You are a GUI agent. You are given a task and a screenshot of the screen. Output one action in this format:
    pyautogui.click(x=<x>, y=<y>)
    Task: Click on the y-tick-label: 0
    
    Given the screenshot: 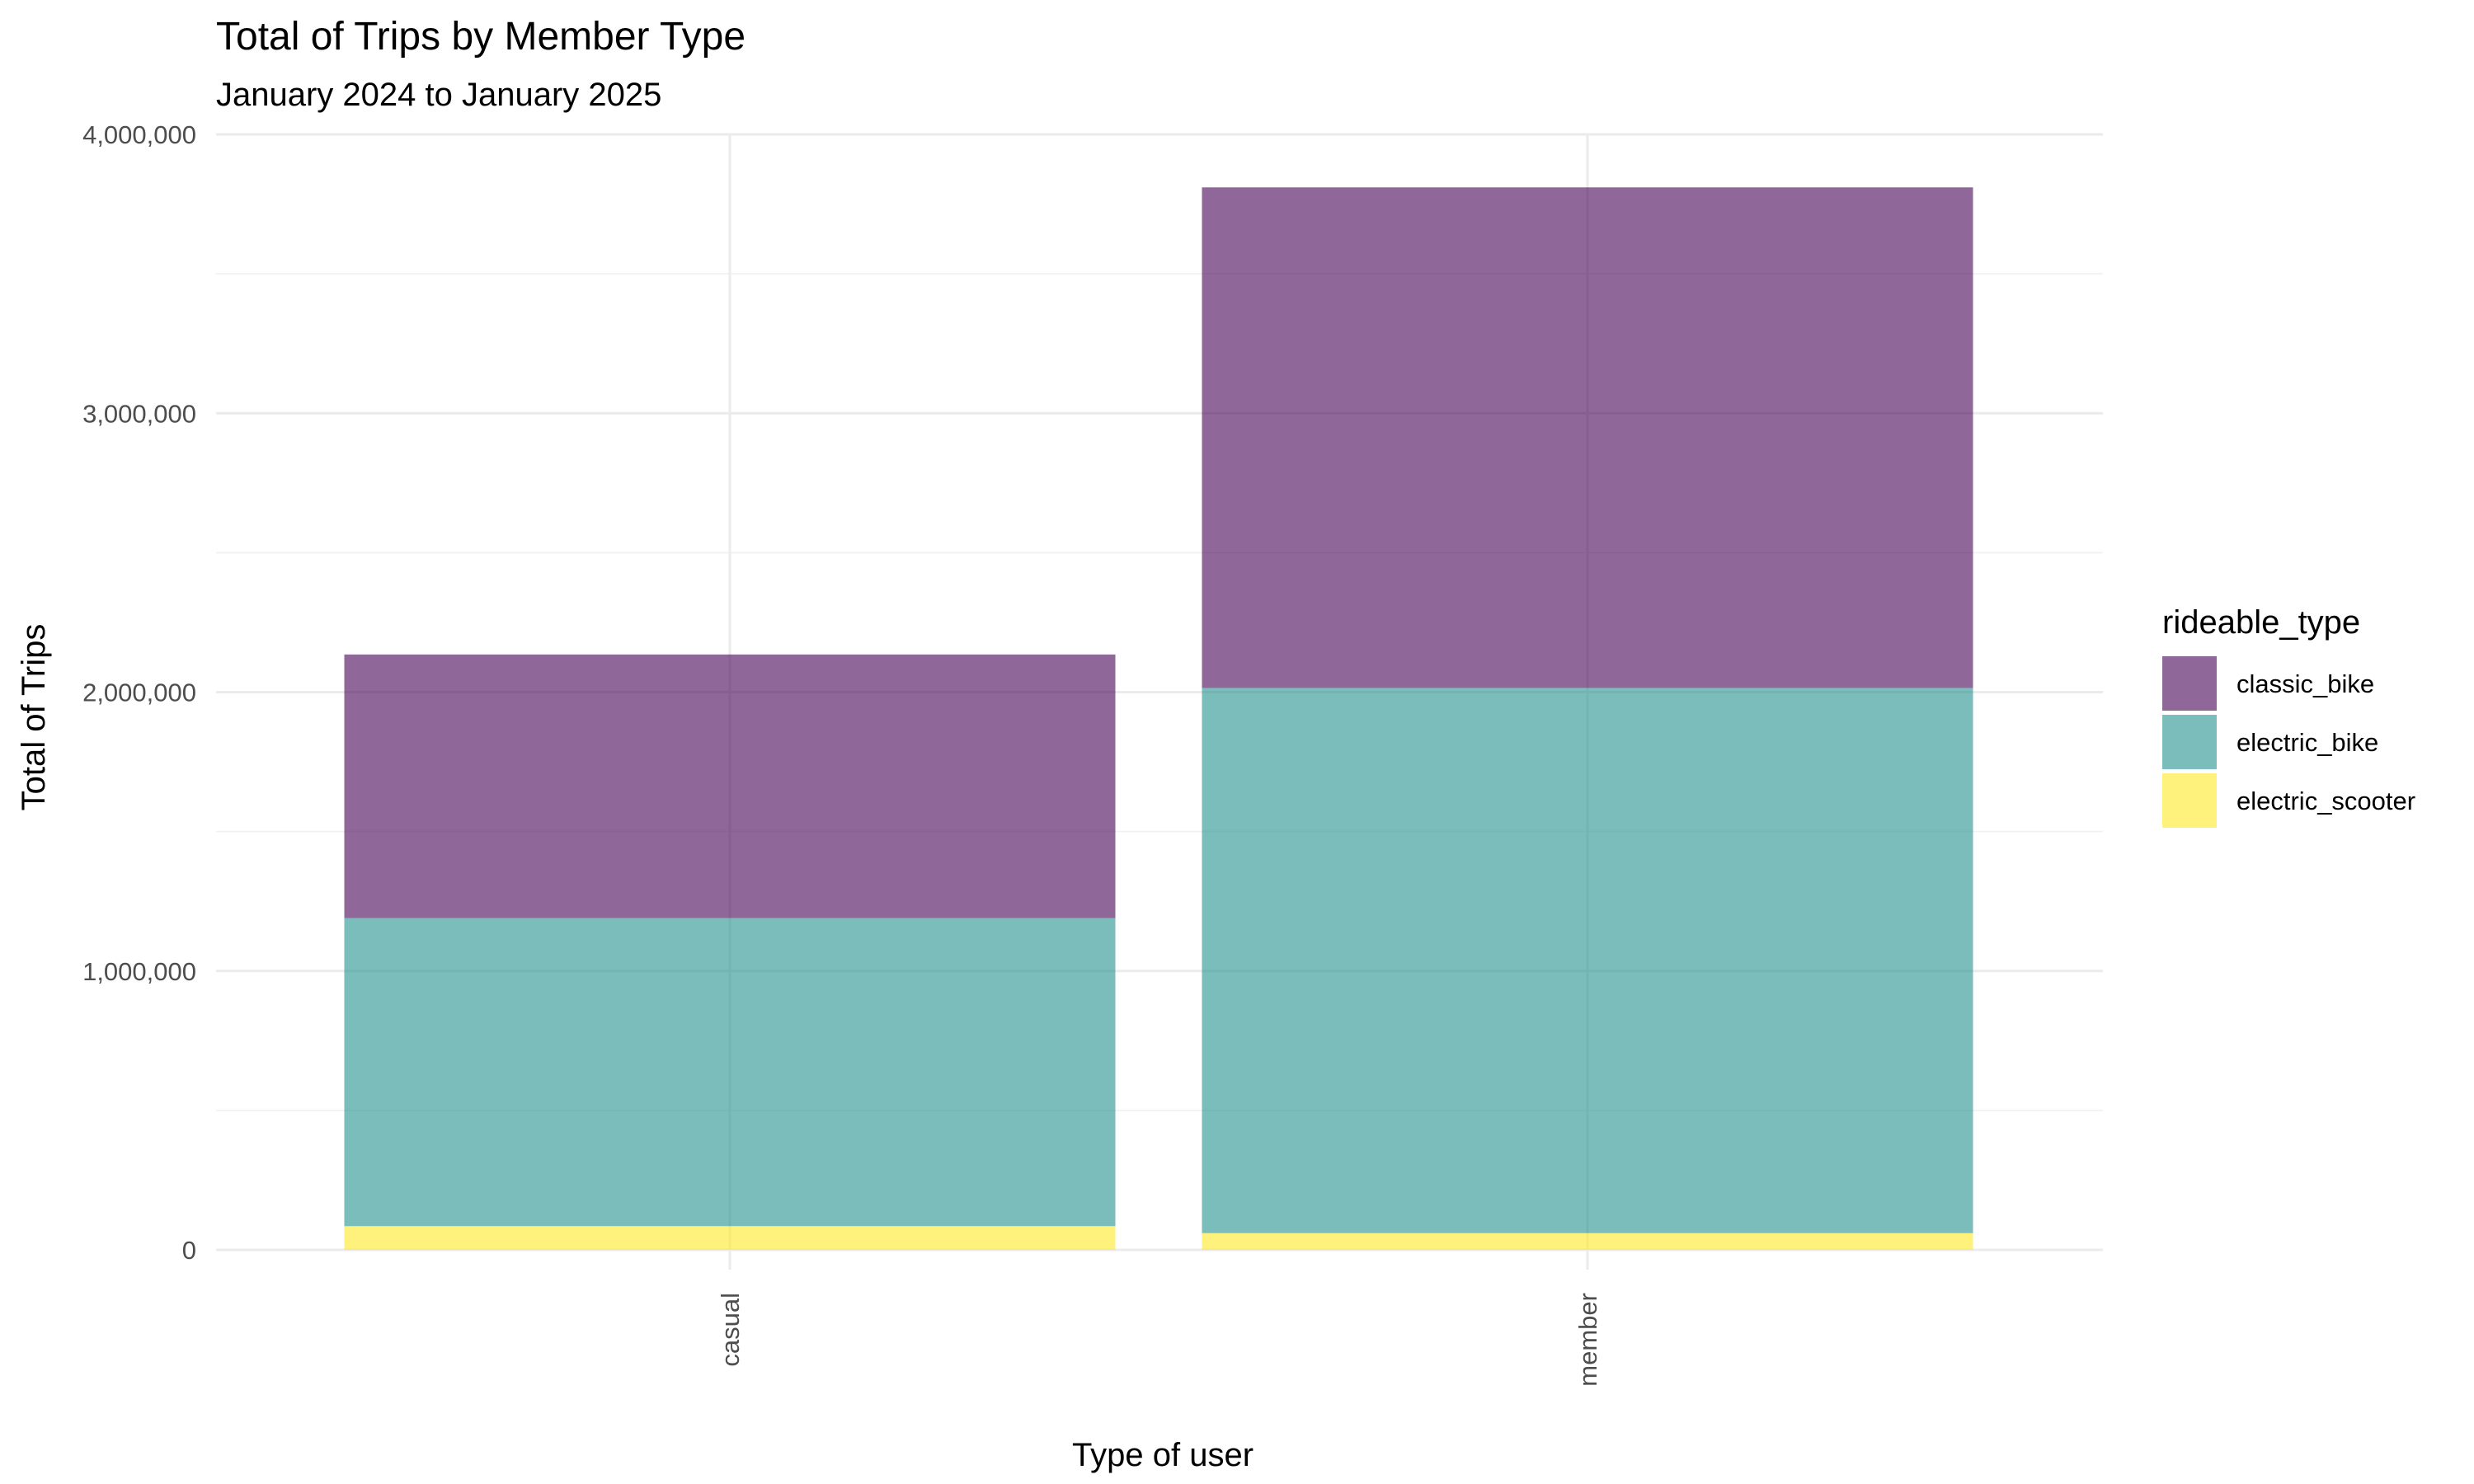 What is the action you would take?
    pyautogui.click(x=189, y=1250)
    